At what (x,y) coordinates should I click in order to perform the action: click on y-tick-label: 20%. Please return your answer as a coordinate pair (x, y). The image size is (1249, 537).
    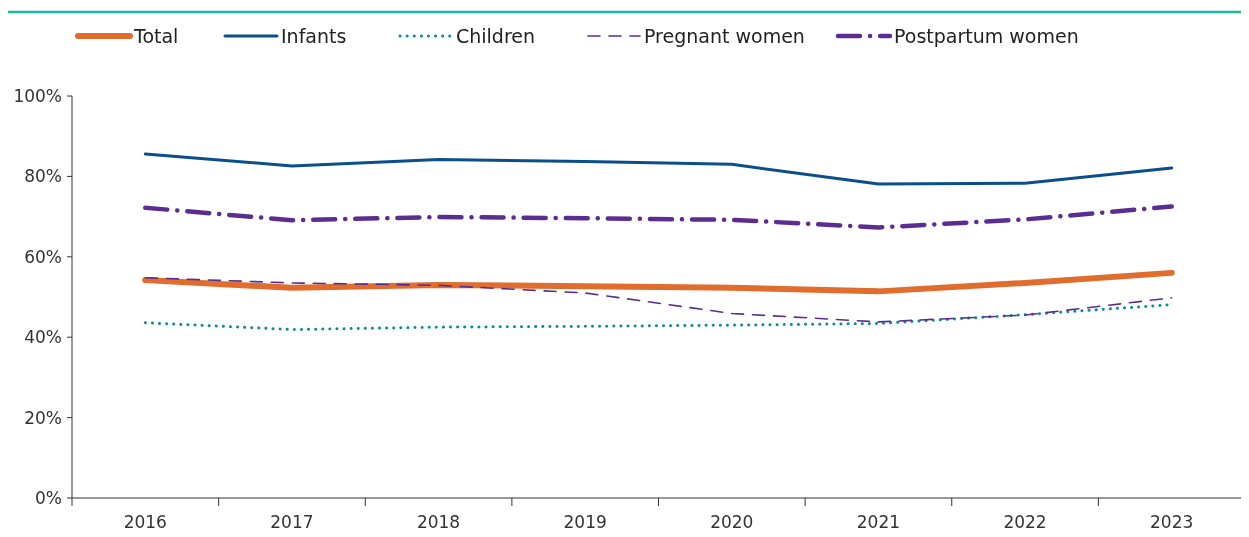
    Looking at the image, I should click on (43, 417).